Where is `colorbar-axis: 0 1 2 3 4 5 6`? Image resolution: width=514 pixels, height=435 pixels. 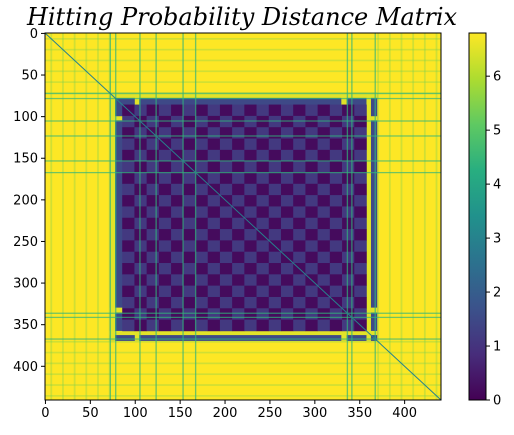
colorbar-axis: 0 1 2 3 4 5 6 is located at coordinates (493, 239).